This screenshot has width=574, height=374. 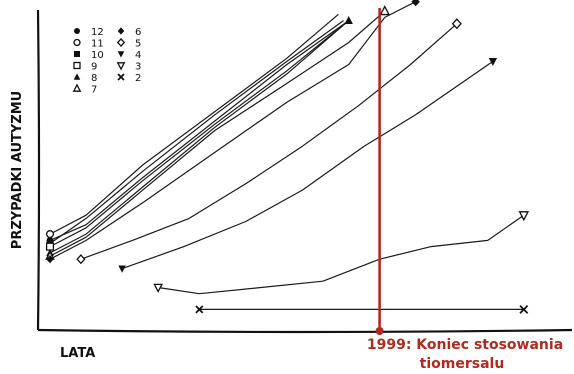 I want to click on legend-item-5: 5, so click(x=128, y=43).